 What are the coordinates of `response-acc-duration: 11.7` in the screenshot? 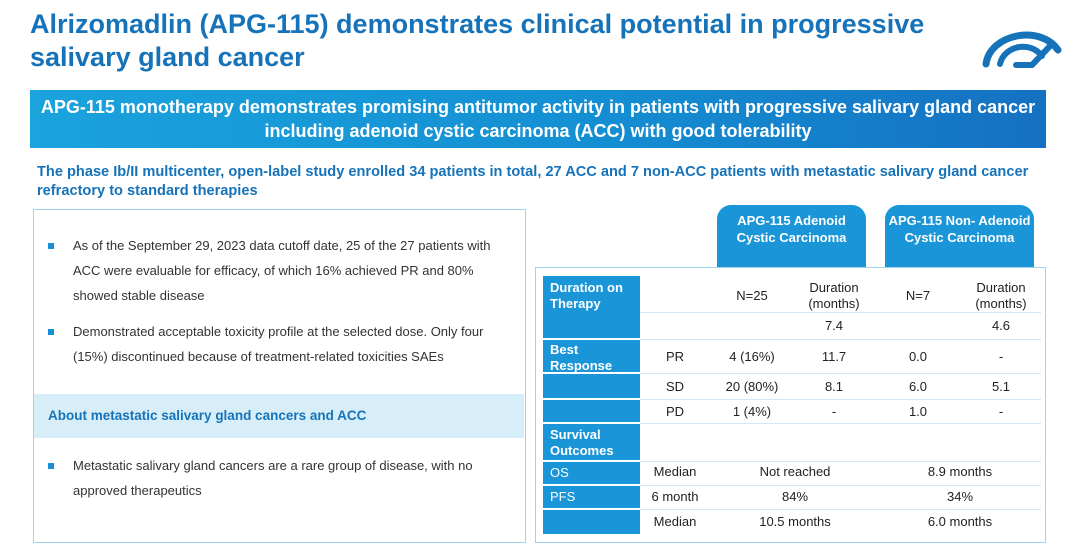 It's located at (834, 356).